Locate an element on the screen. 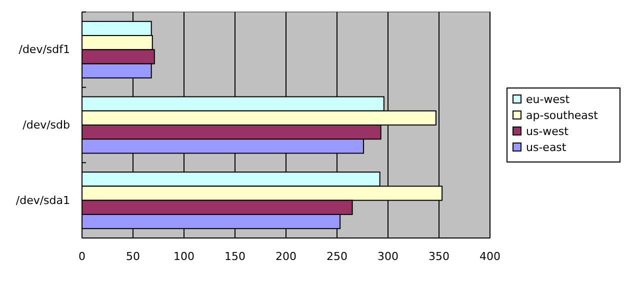  x-tick-label: 150 is located at coordinates (235, 256).